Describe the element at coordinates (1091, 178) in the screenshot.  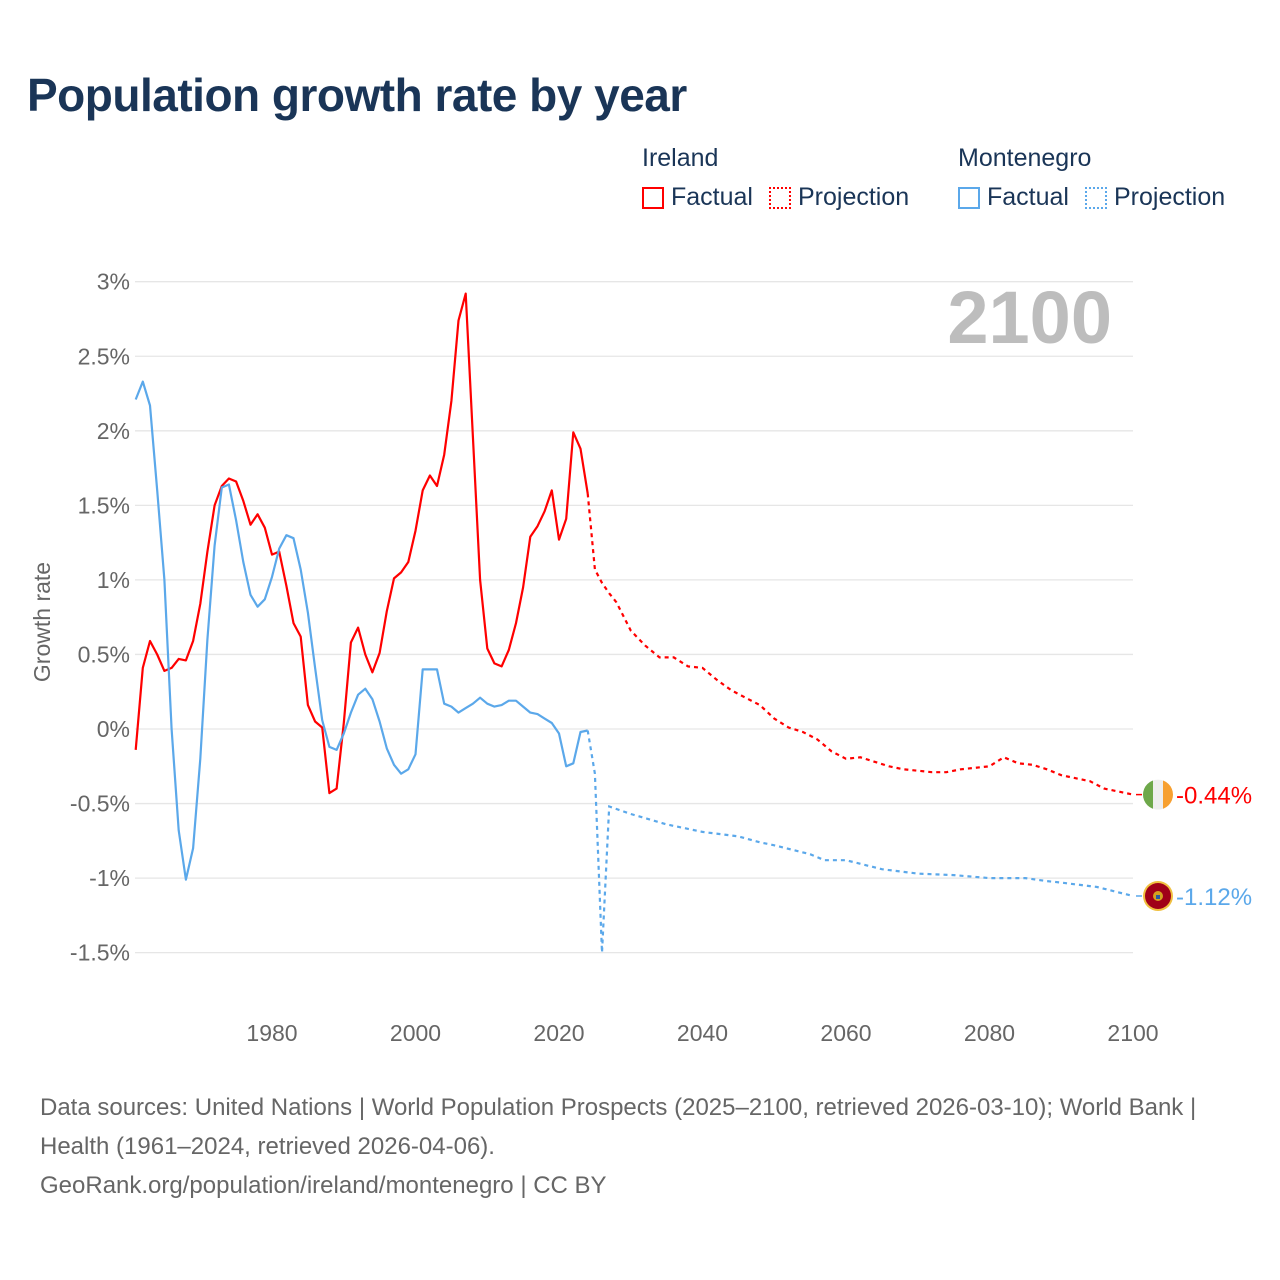
I see `legend-montenegro: Montenegro Factual Projection` at that location.